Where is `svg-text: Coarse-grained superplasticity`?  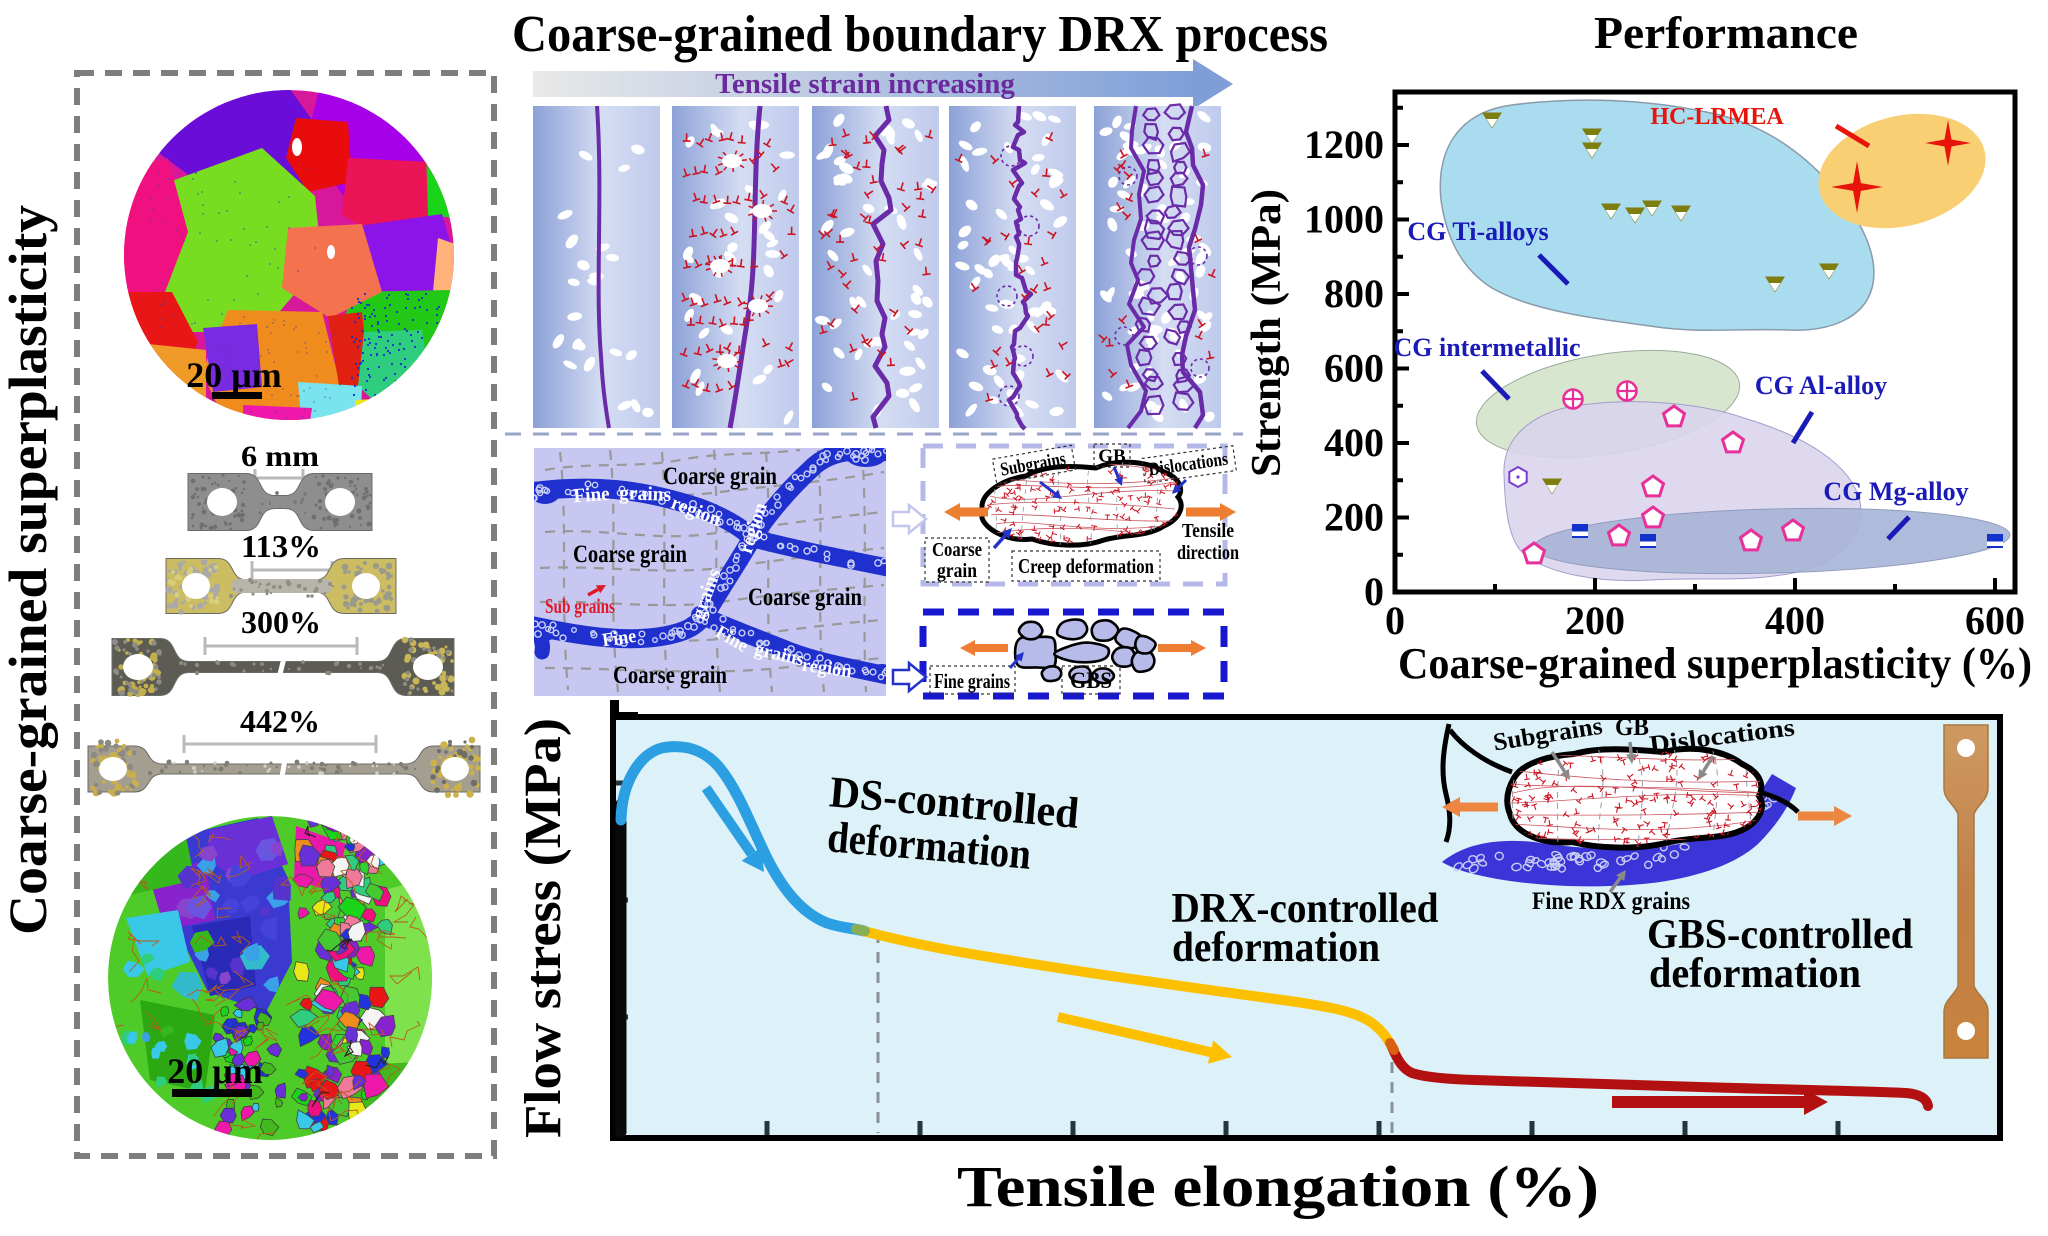 svg-text: Coarse-grained superplasticity is located at coordinates (29, 570).